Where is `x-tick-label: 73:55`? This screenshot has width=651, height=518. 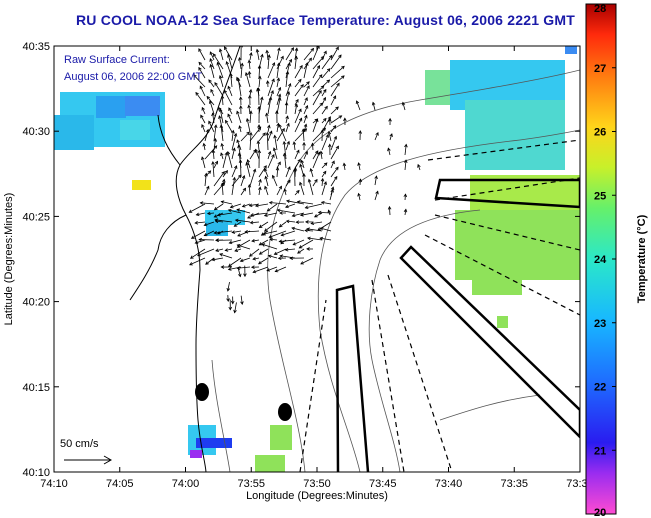 x-tick-label: 73:55 is located at coordinates (251, 484).